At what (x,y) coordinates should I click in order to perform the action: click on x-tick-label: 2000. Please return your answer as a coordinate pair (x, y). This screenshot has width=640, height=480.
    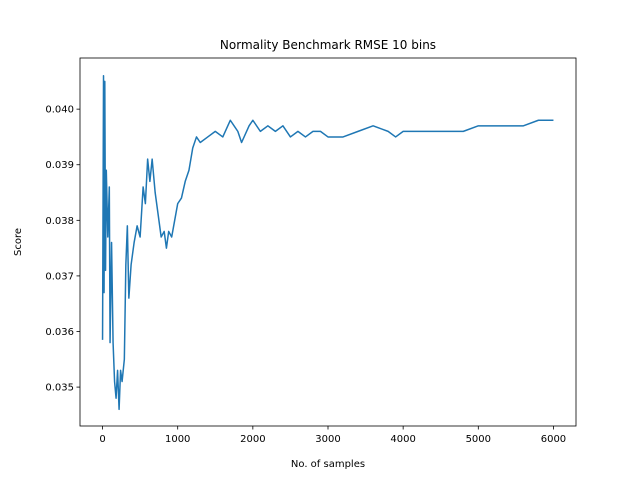
    Looking at the image, I should click on (252, 439).